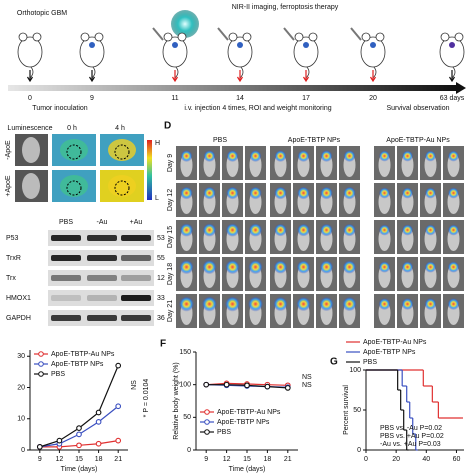  Describe the element at coordinates (240, 98) in the screenshot. I see `day-label: 14` at that location.